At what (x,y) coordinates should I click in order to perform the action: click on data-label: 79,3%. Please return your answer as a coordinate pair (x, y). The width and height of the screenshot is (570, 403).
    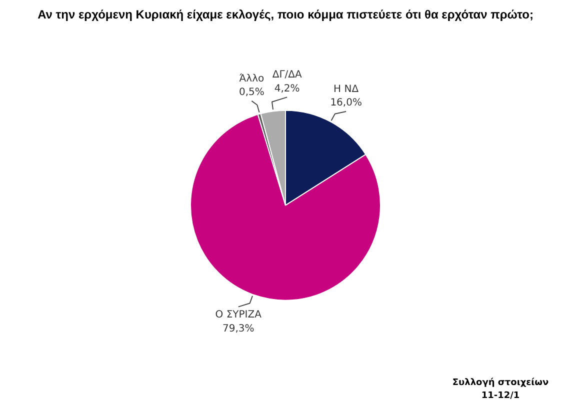
    Looking at the image, I should click on (238, 328).